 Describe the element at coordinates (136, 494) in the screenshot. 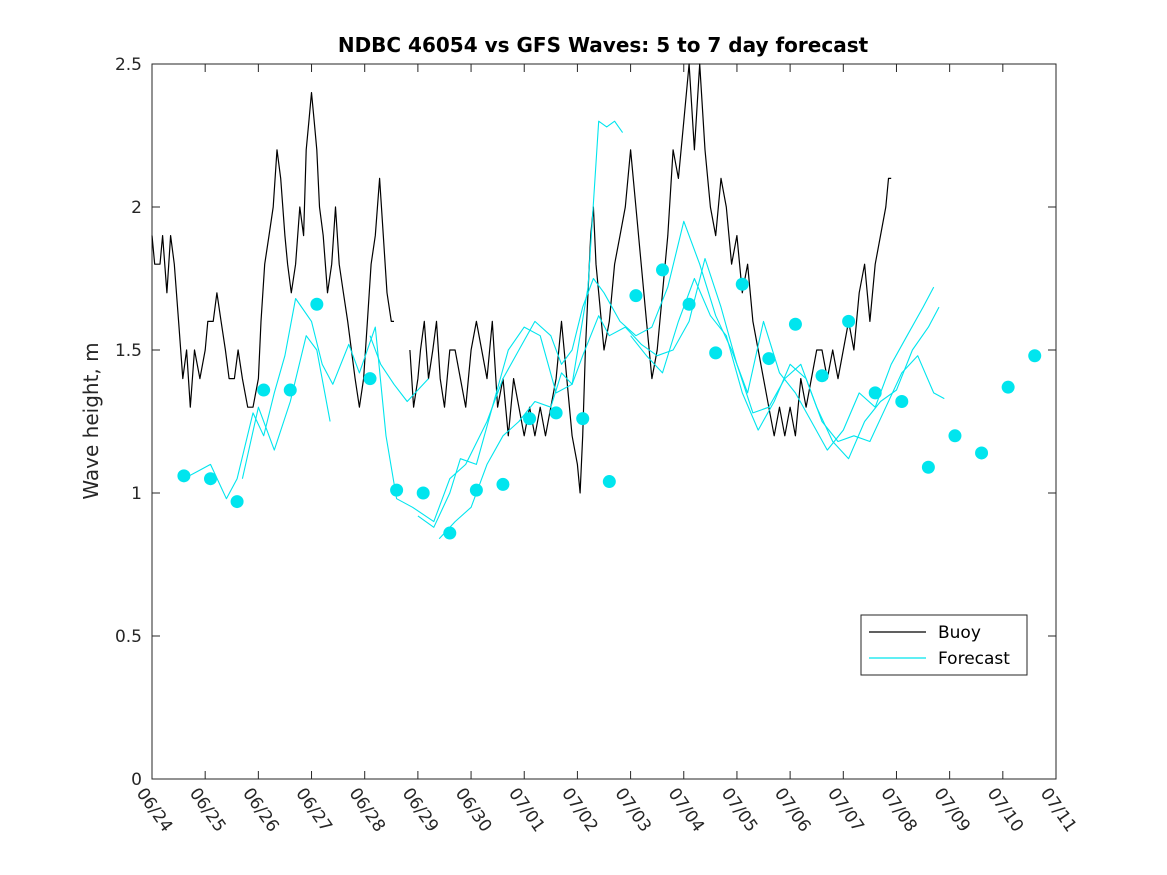

I see `y-tick-label: 1` at that location.